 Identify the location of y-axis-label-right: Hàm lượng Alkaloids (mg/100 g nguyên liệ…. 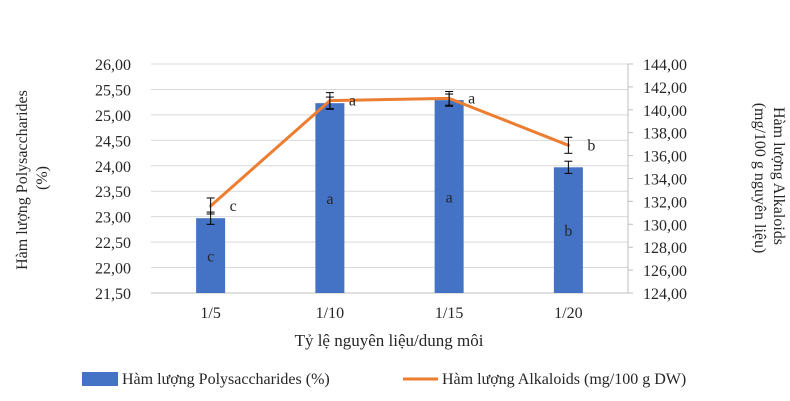
(769, 178).